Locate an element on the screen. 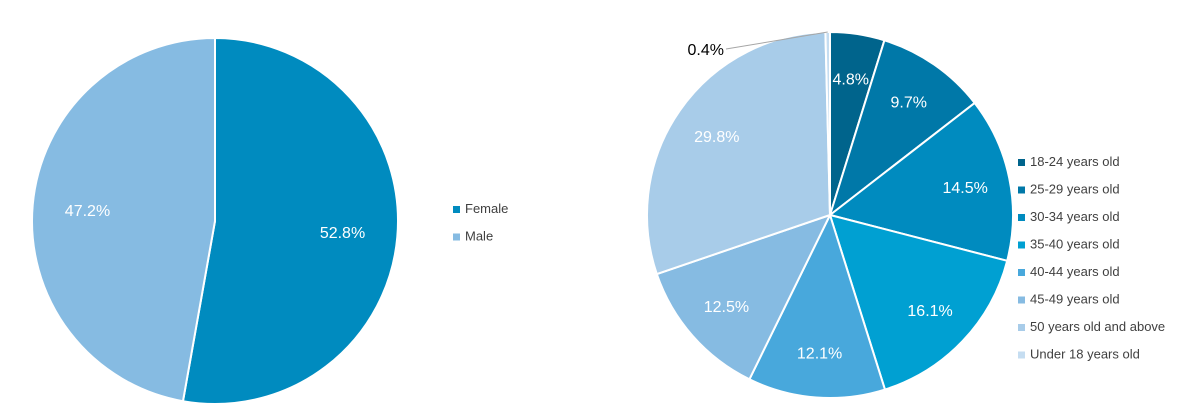 The image size is (1198, 418). data-label-25-29-years-old: 9.7% is located at coordinates (908, 103).